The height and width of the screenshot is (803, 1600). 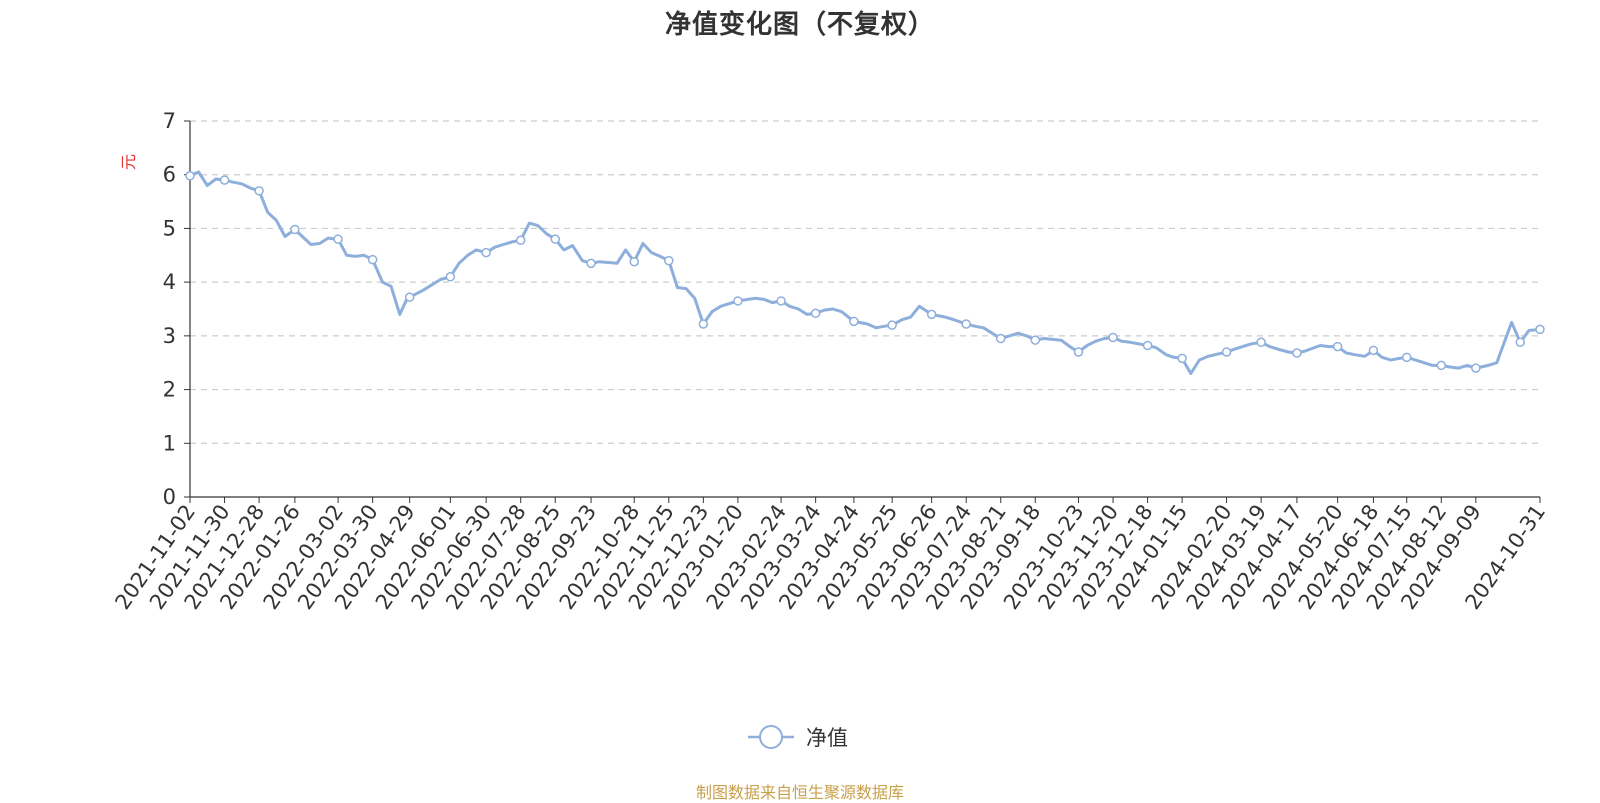 I want to click on y-tick-label: 4, so click(x=169, y=282).